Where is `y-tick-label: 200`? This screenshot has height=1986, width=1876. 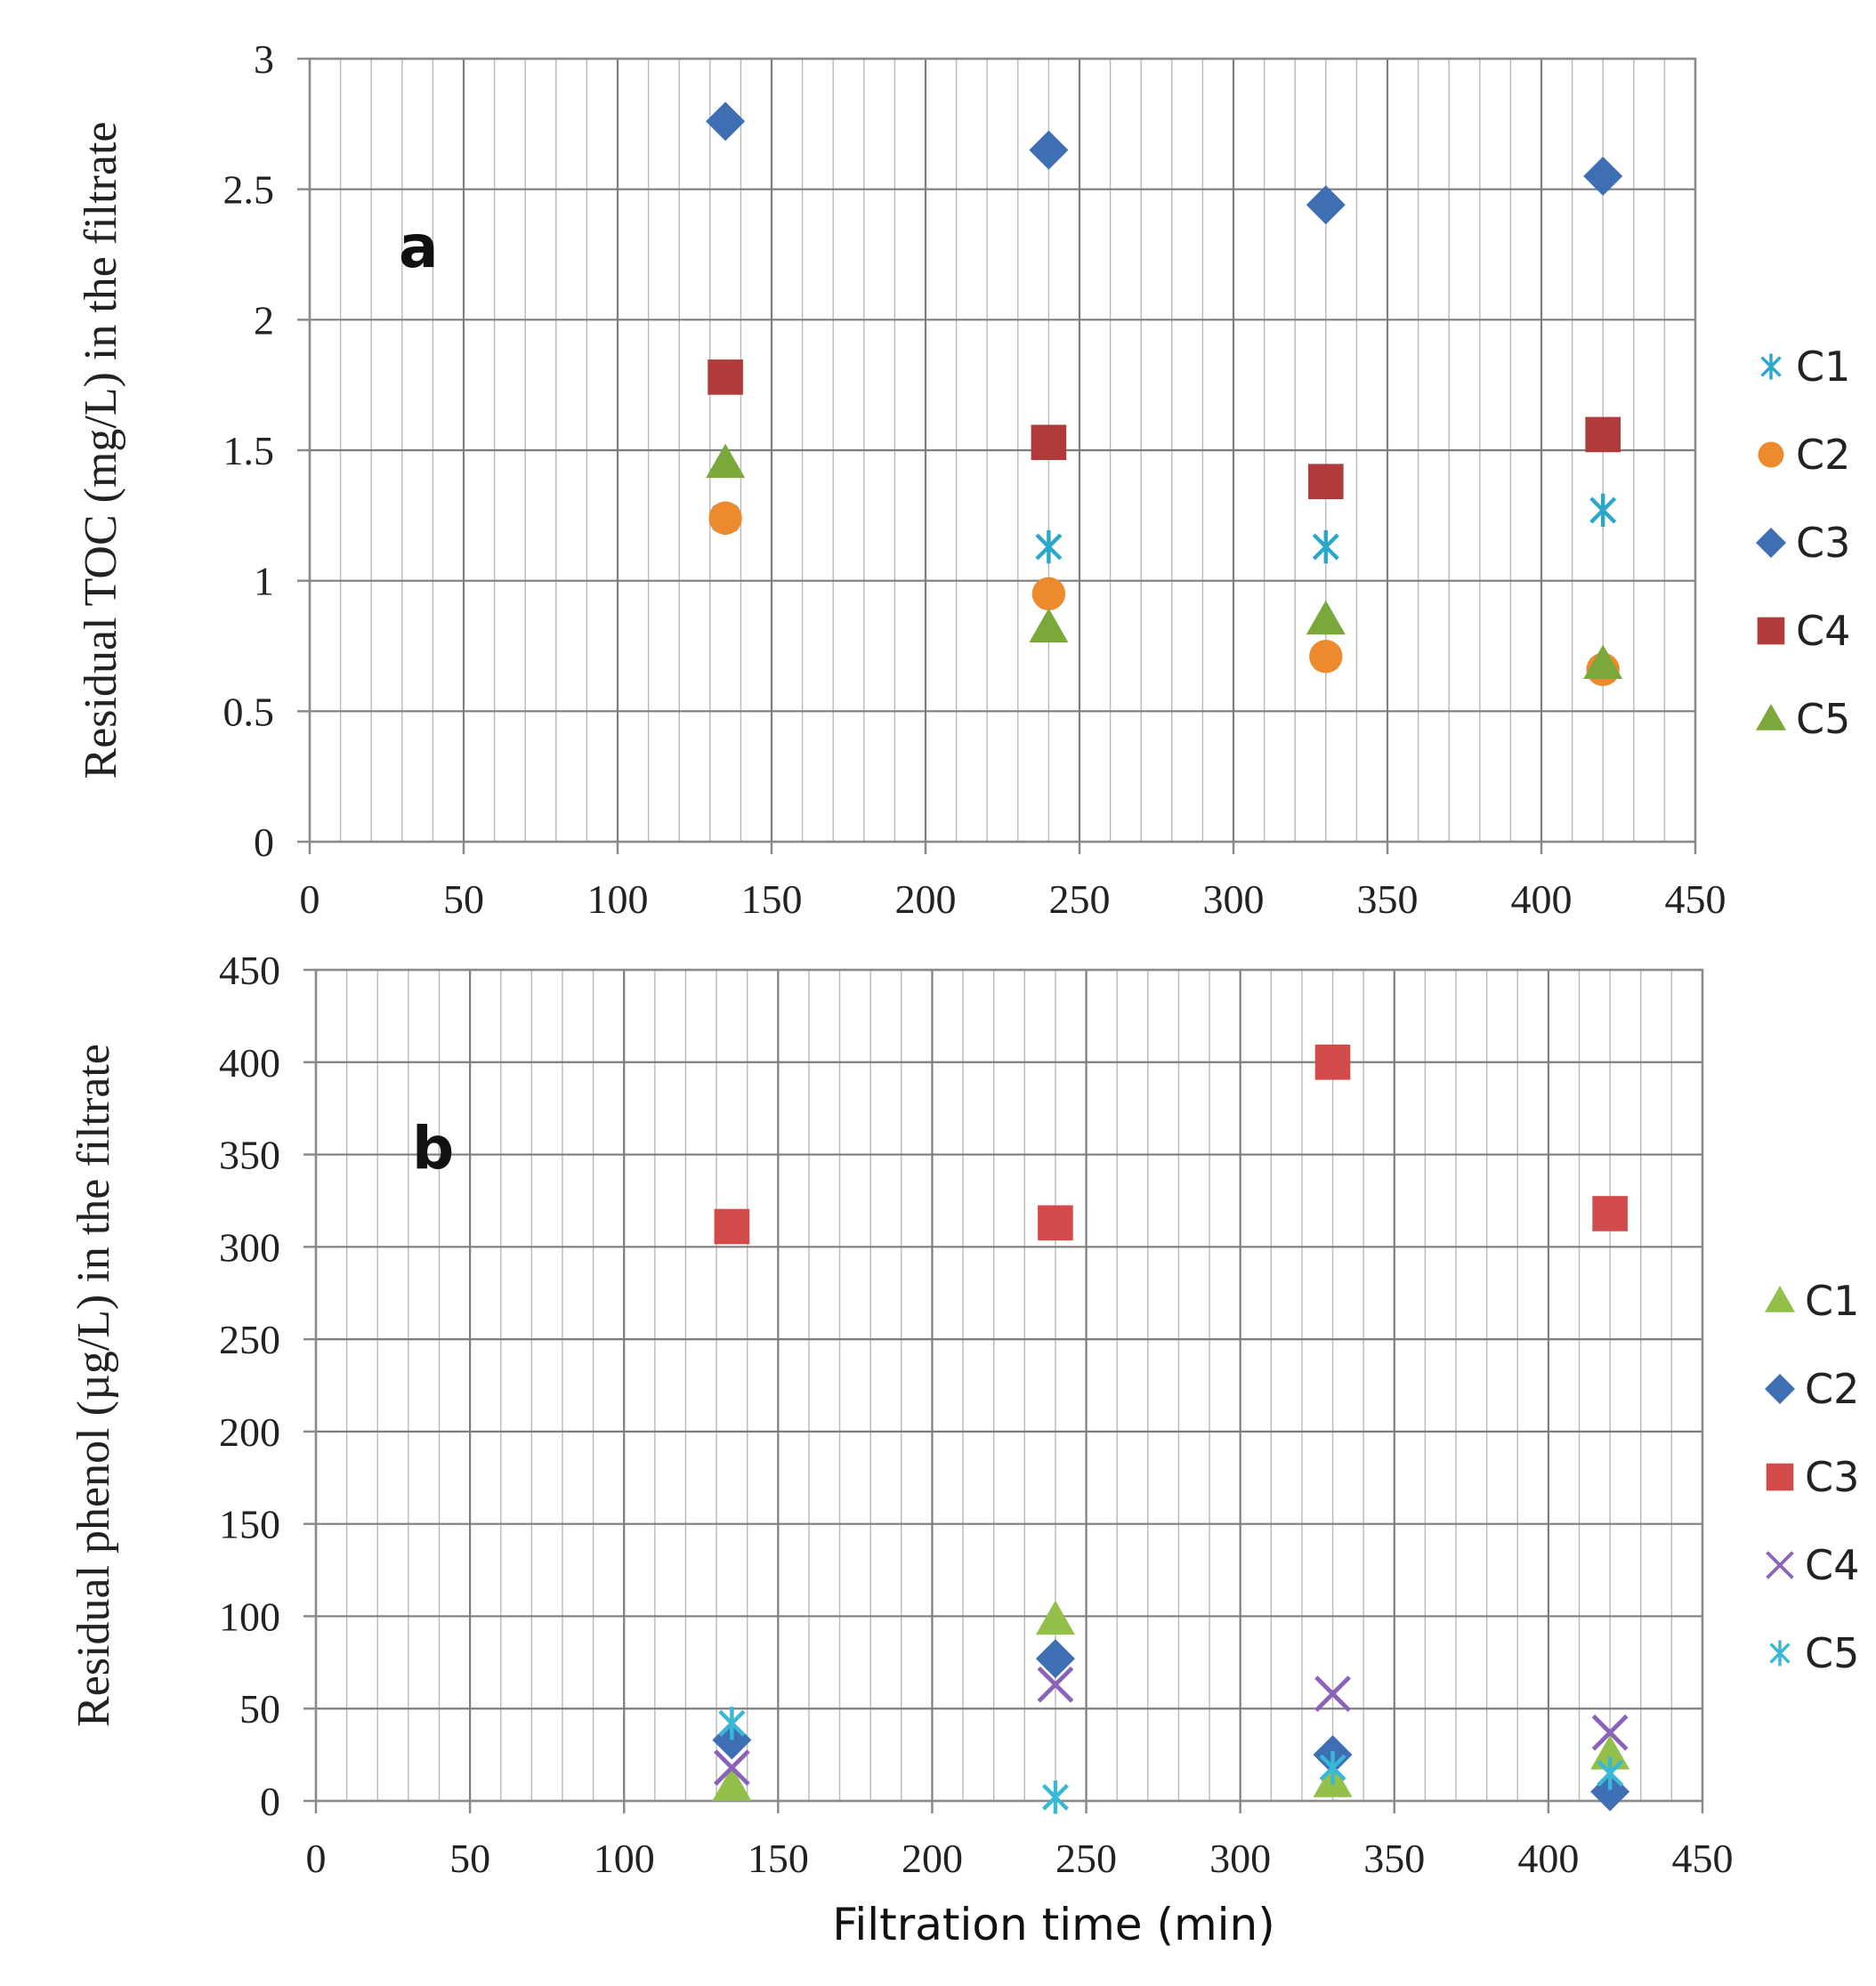
y-tick-label: 200 is located at coordinates (249, 1432).